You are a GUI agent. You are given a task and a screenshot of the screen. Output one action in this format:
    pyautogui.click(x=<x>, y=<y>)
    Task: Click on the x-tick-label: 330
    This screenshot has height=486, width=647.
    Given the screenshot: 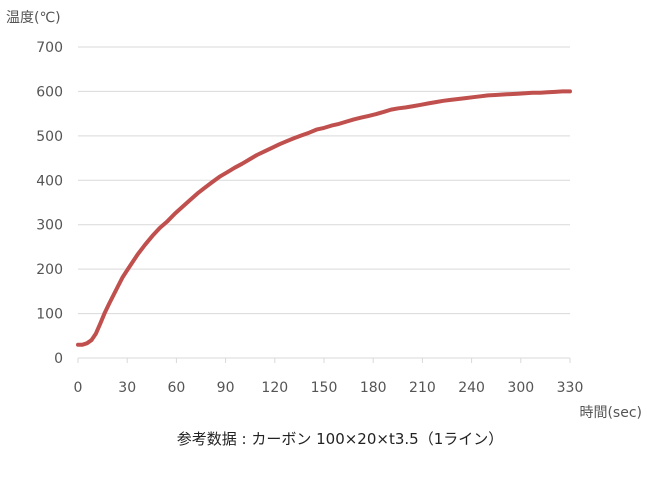 What is the action you would take?
    pyautogui.click(x=570, y=388)
    